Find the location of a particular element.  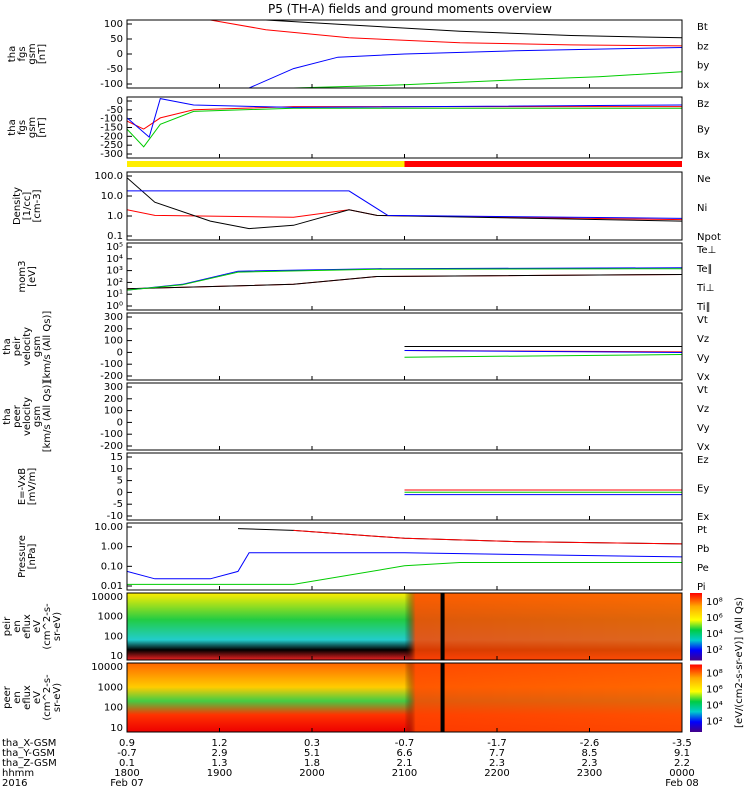

y-tick-label: 300 is located at coordinates (113, 317).